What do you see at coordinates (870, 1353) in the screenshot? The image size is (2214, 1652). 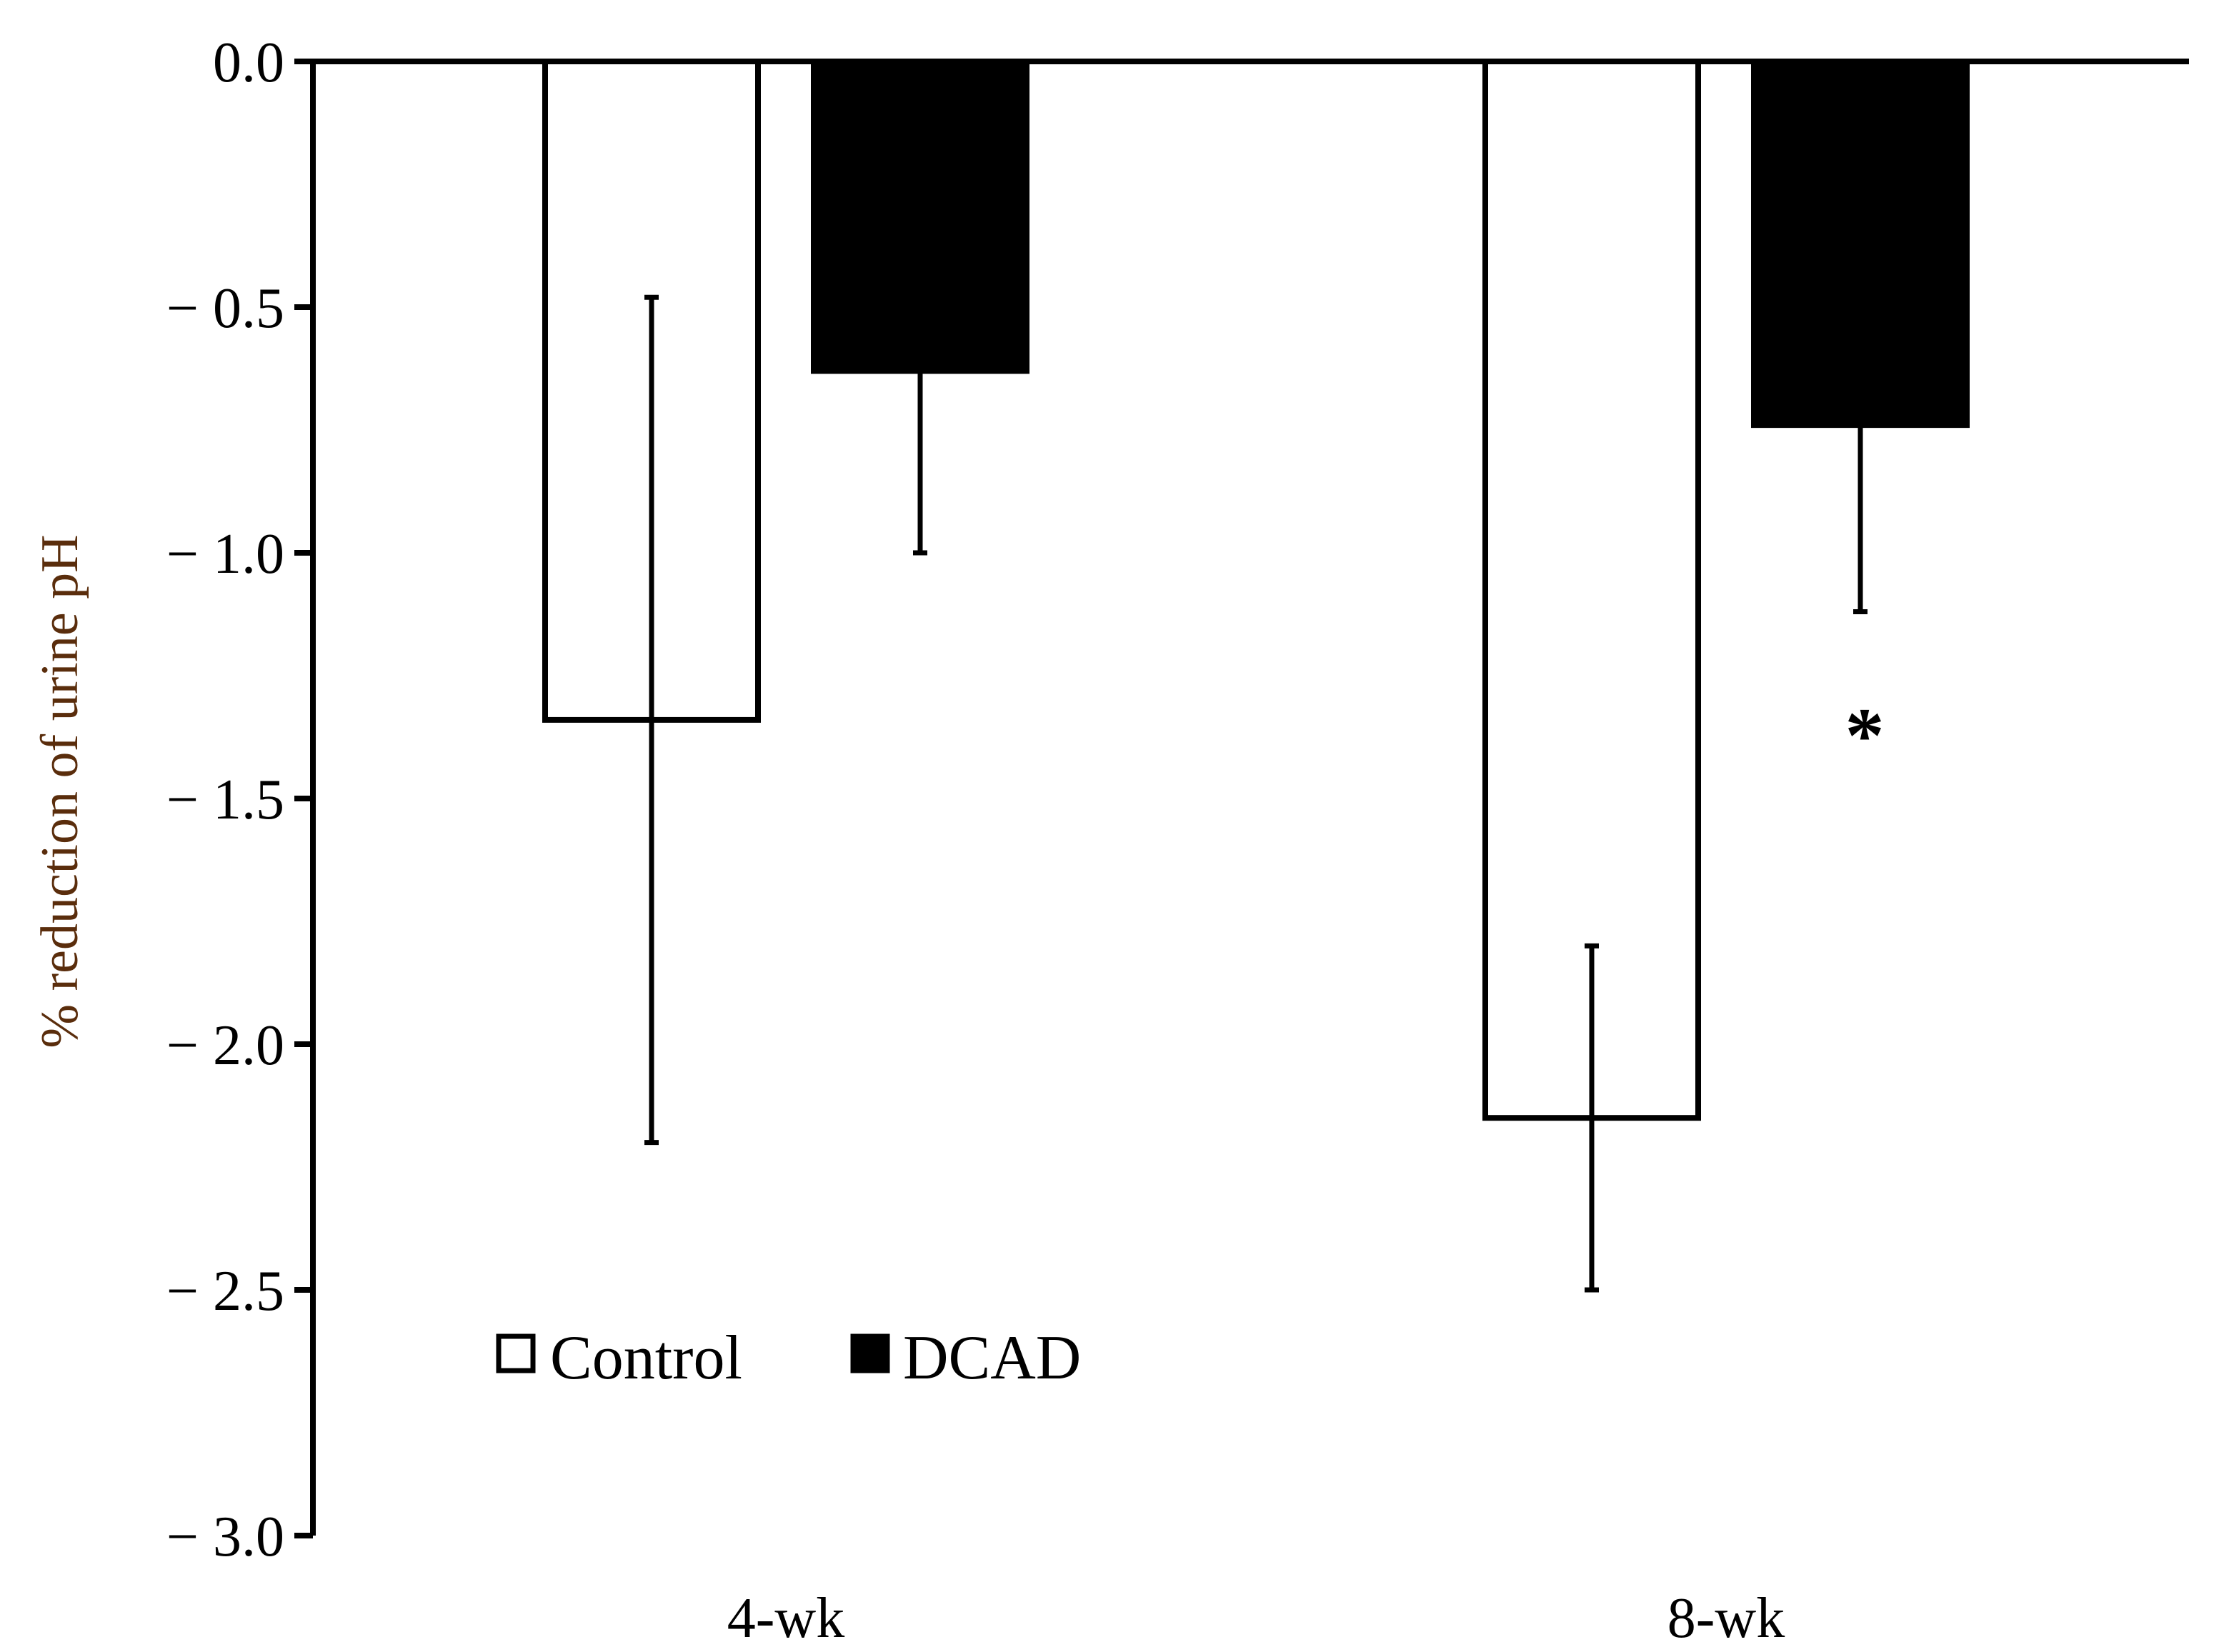 I see `legend-swatch-dcad` at bounding box center [870, 1353].